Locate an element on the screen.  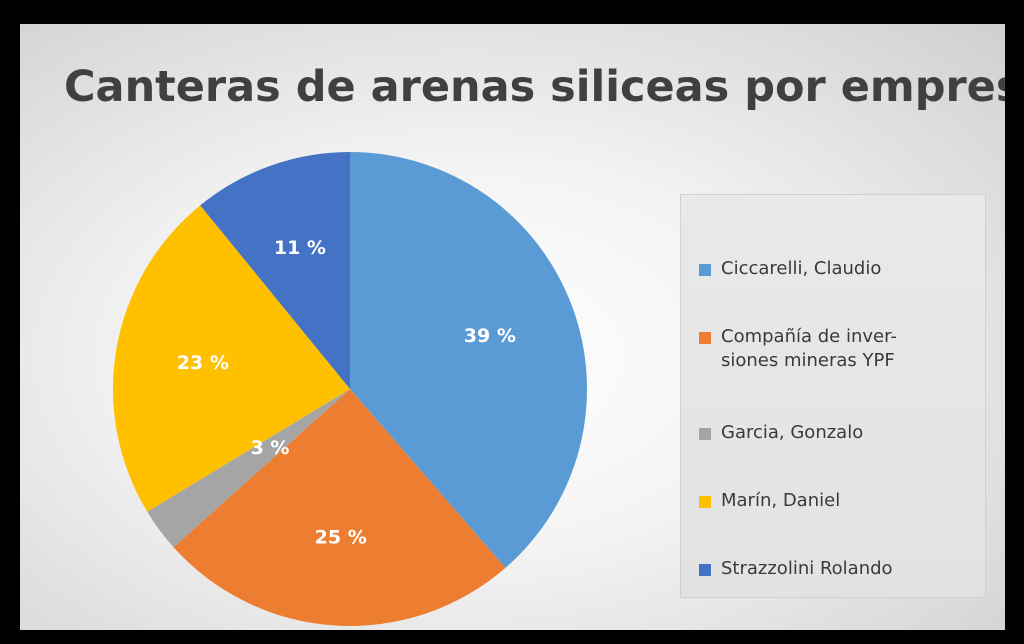
slice-data-label: 3 % is located at coordinates (270, 448).